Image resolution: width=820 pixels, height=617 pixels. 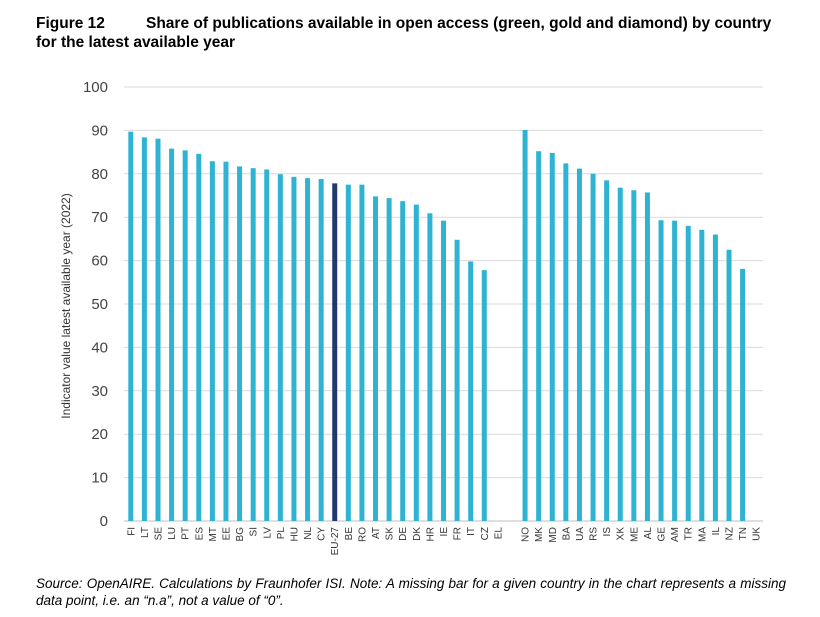 What do you see at coordinates (553, 535) in the screenshot?
I see `x-tick-label: MD` at bounding box center [553, 535].